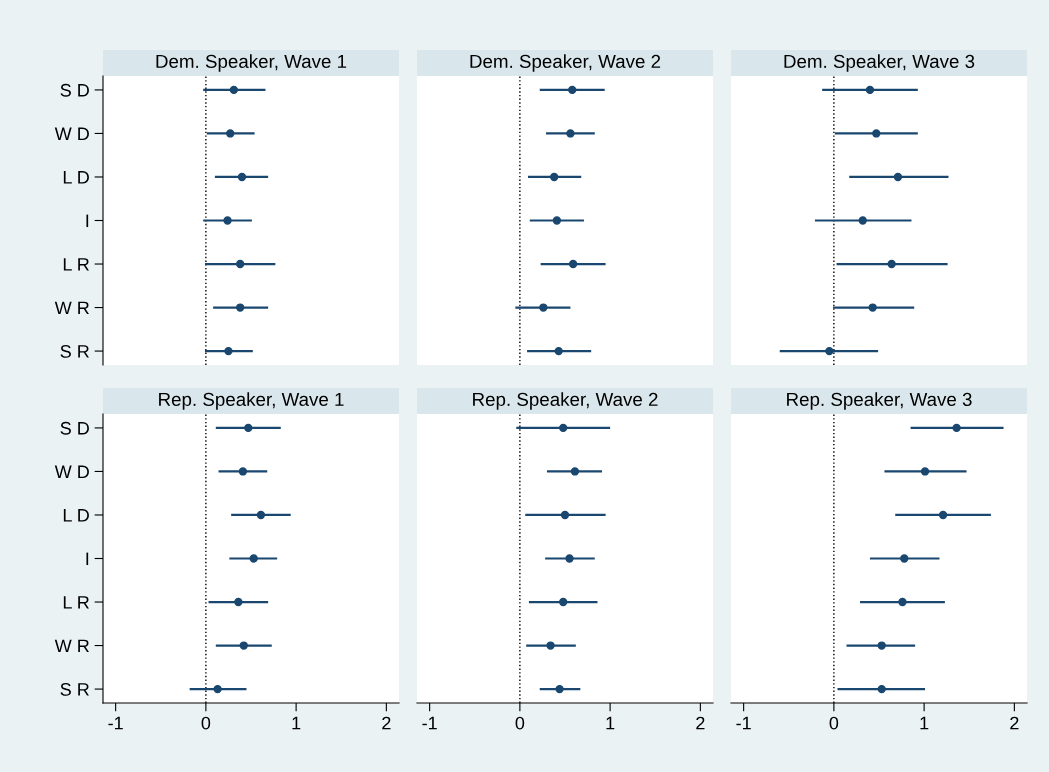 This screenshot has height=772, width=1049. Describe the element at coordinates (251, 401) in the screenshot. I see `chart-title: Rep. Speaker, Wave 1` at that location.